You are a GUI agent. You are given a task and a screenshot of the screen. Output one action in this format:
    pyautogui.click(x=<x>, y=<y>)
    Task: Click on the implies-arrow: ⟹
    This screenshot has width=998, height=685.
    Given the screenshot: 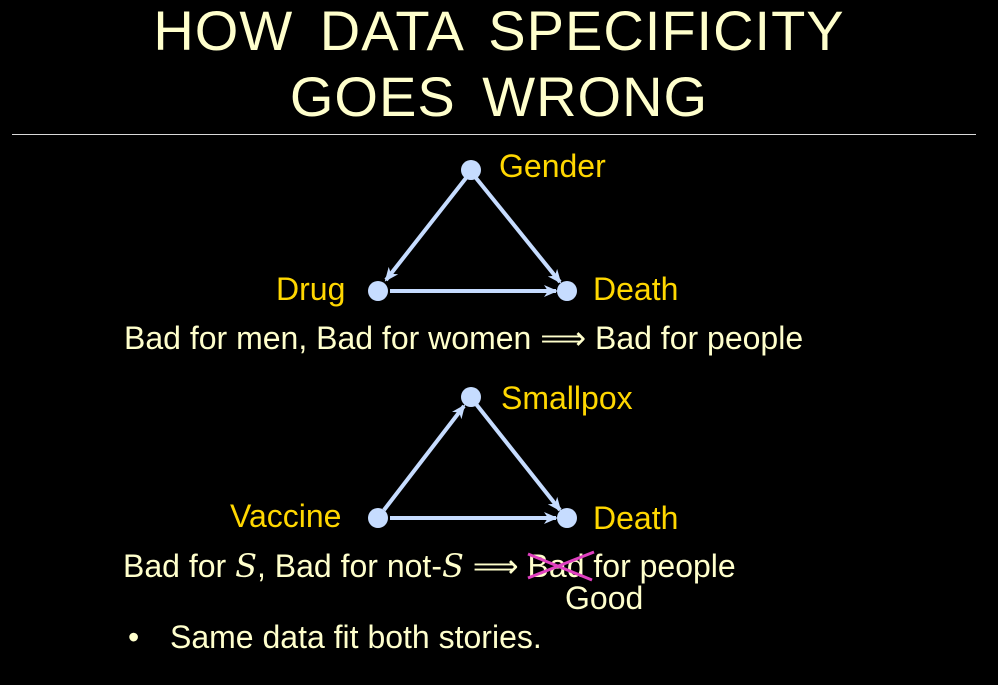 What is the action you would take?
    pyautogui.click(x=495, y=566)
    